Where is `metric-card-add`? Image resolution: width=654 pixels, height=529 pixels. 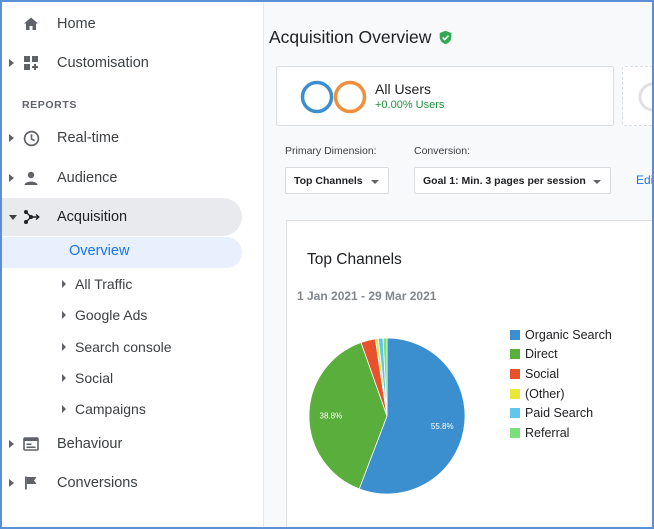
metric-card-add is located at coordinates (637, 96).